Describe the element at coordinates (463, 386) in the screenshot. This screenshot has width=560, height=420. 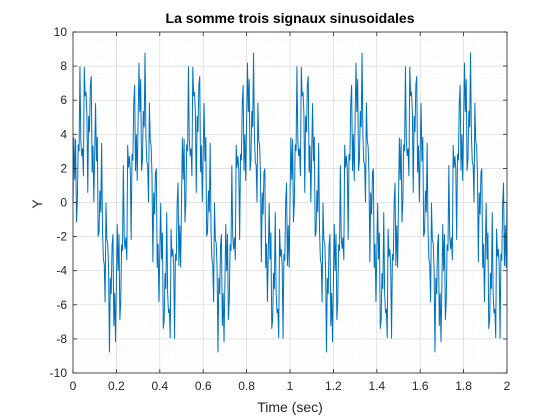
I see `x-tick-label: 1.8` at that location.